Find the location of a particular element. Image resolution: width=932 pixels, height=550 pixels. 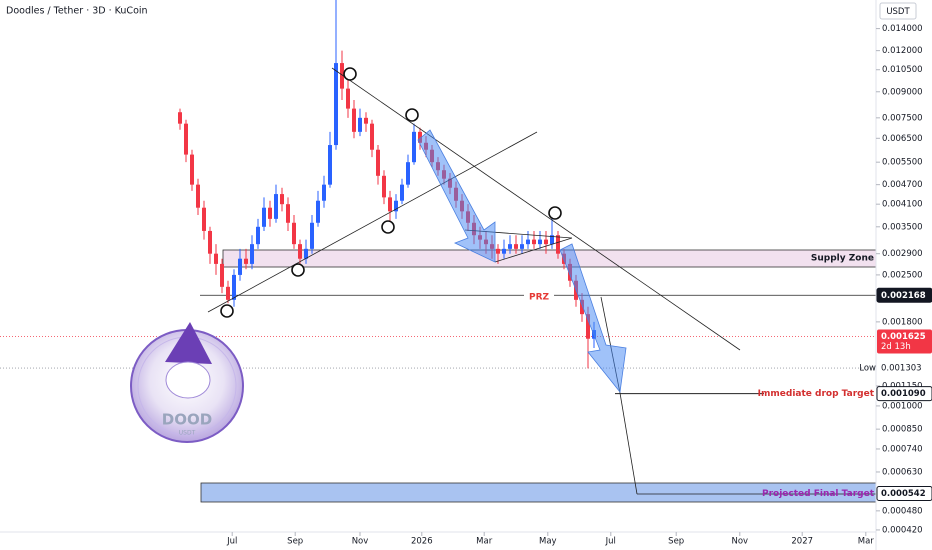

logo-subtext: USDT is located at coordinates (187, 433).